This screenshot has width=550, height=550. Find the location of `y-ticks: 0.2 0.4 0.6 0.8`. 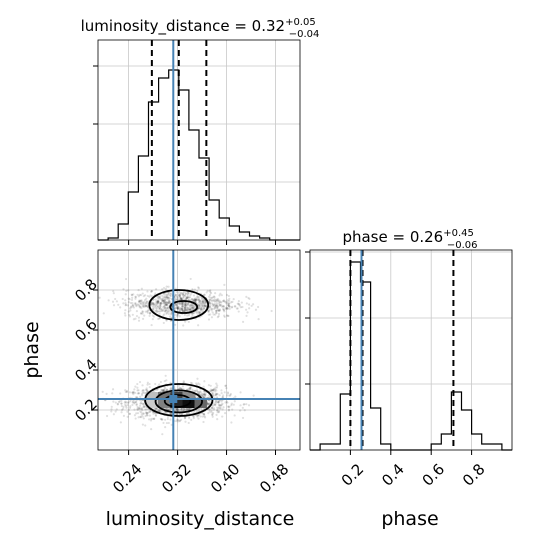

y-ticks: 0.2 0.4 0.6 0.8 is located at coordinates (86, 350).